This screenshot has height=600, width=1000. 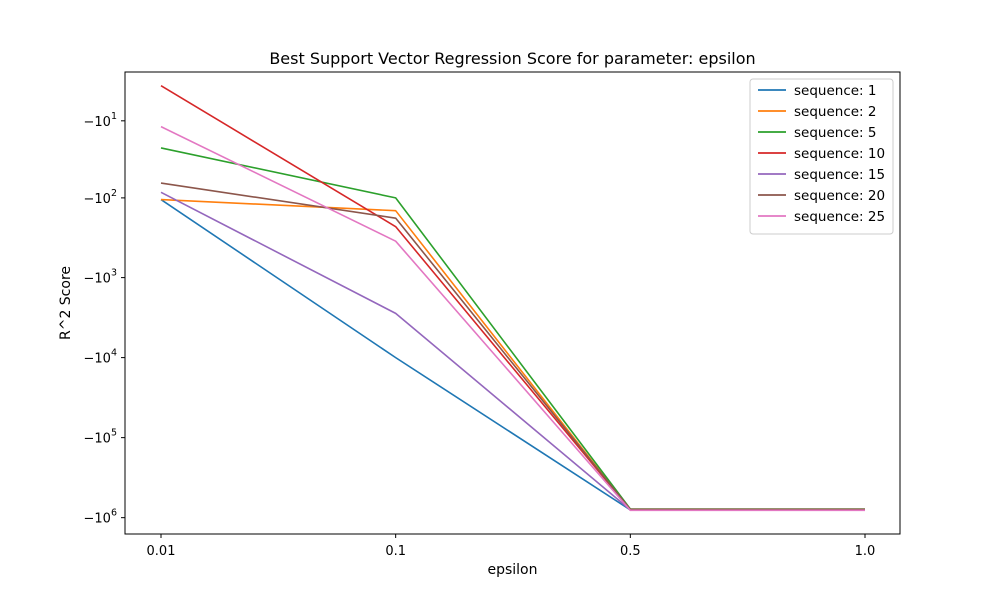 I want to click on x-tick-label: 0.5, so click(x=630, y=551).